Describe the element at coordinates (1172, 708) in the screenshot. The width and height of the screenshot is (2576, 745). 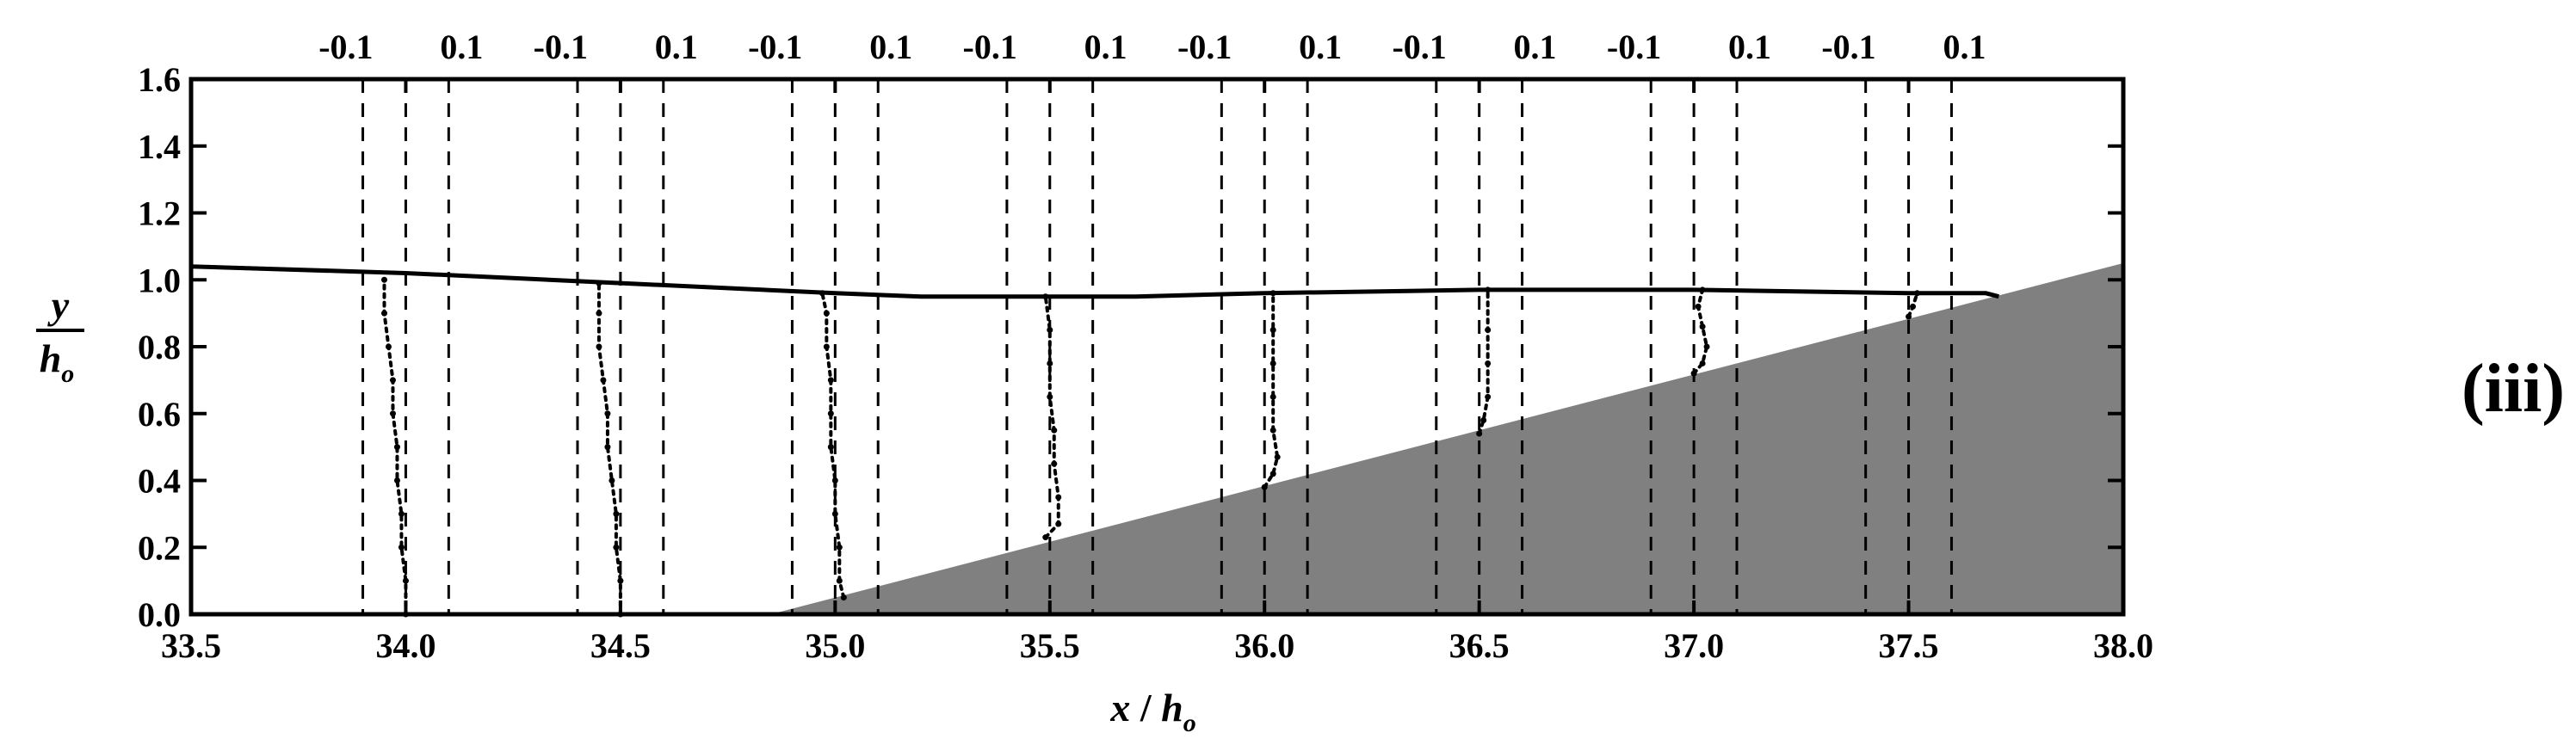
I see `x-axis-title-sub-var: h` at that location.